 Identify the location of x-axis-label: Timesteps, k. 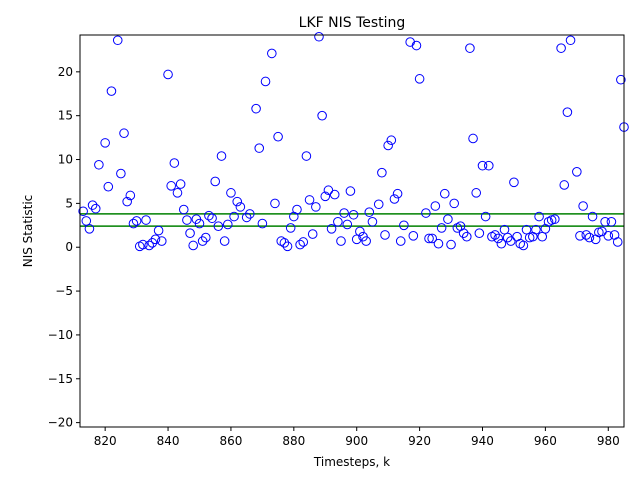
(351, 462).